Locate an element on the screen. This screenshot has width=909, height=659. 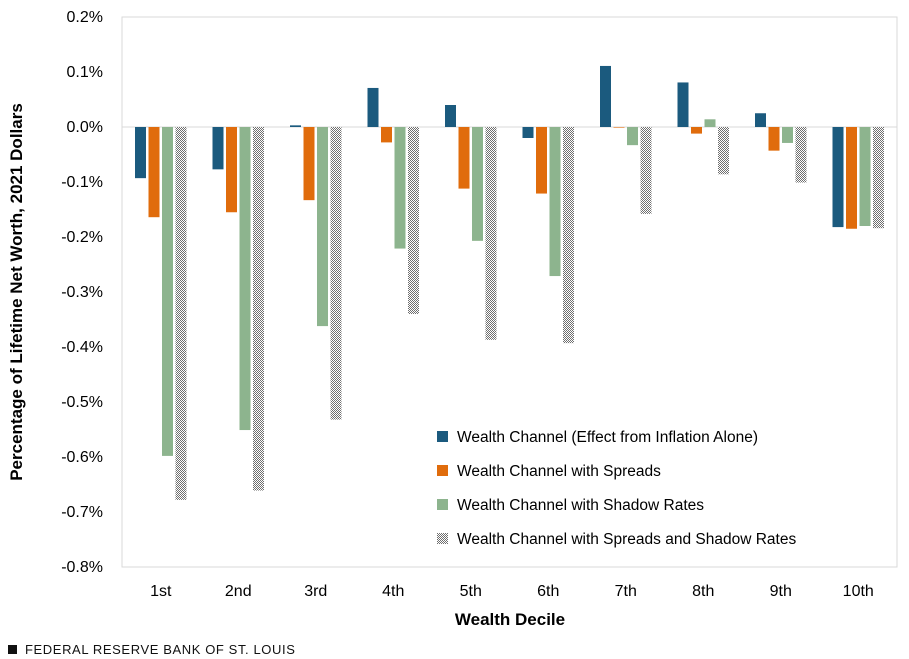
y-tick-label: 0.0% is located at coordinates (85, 127).